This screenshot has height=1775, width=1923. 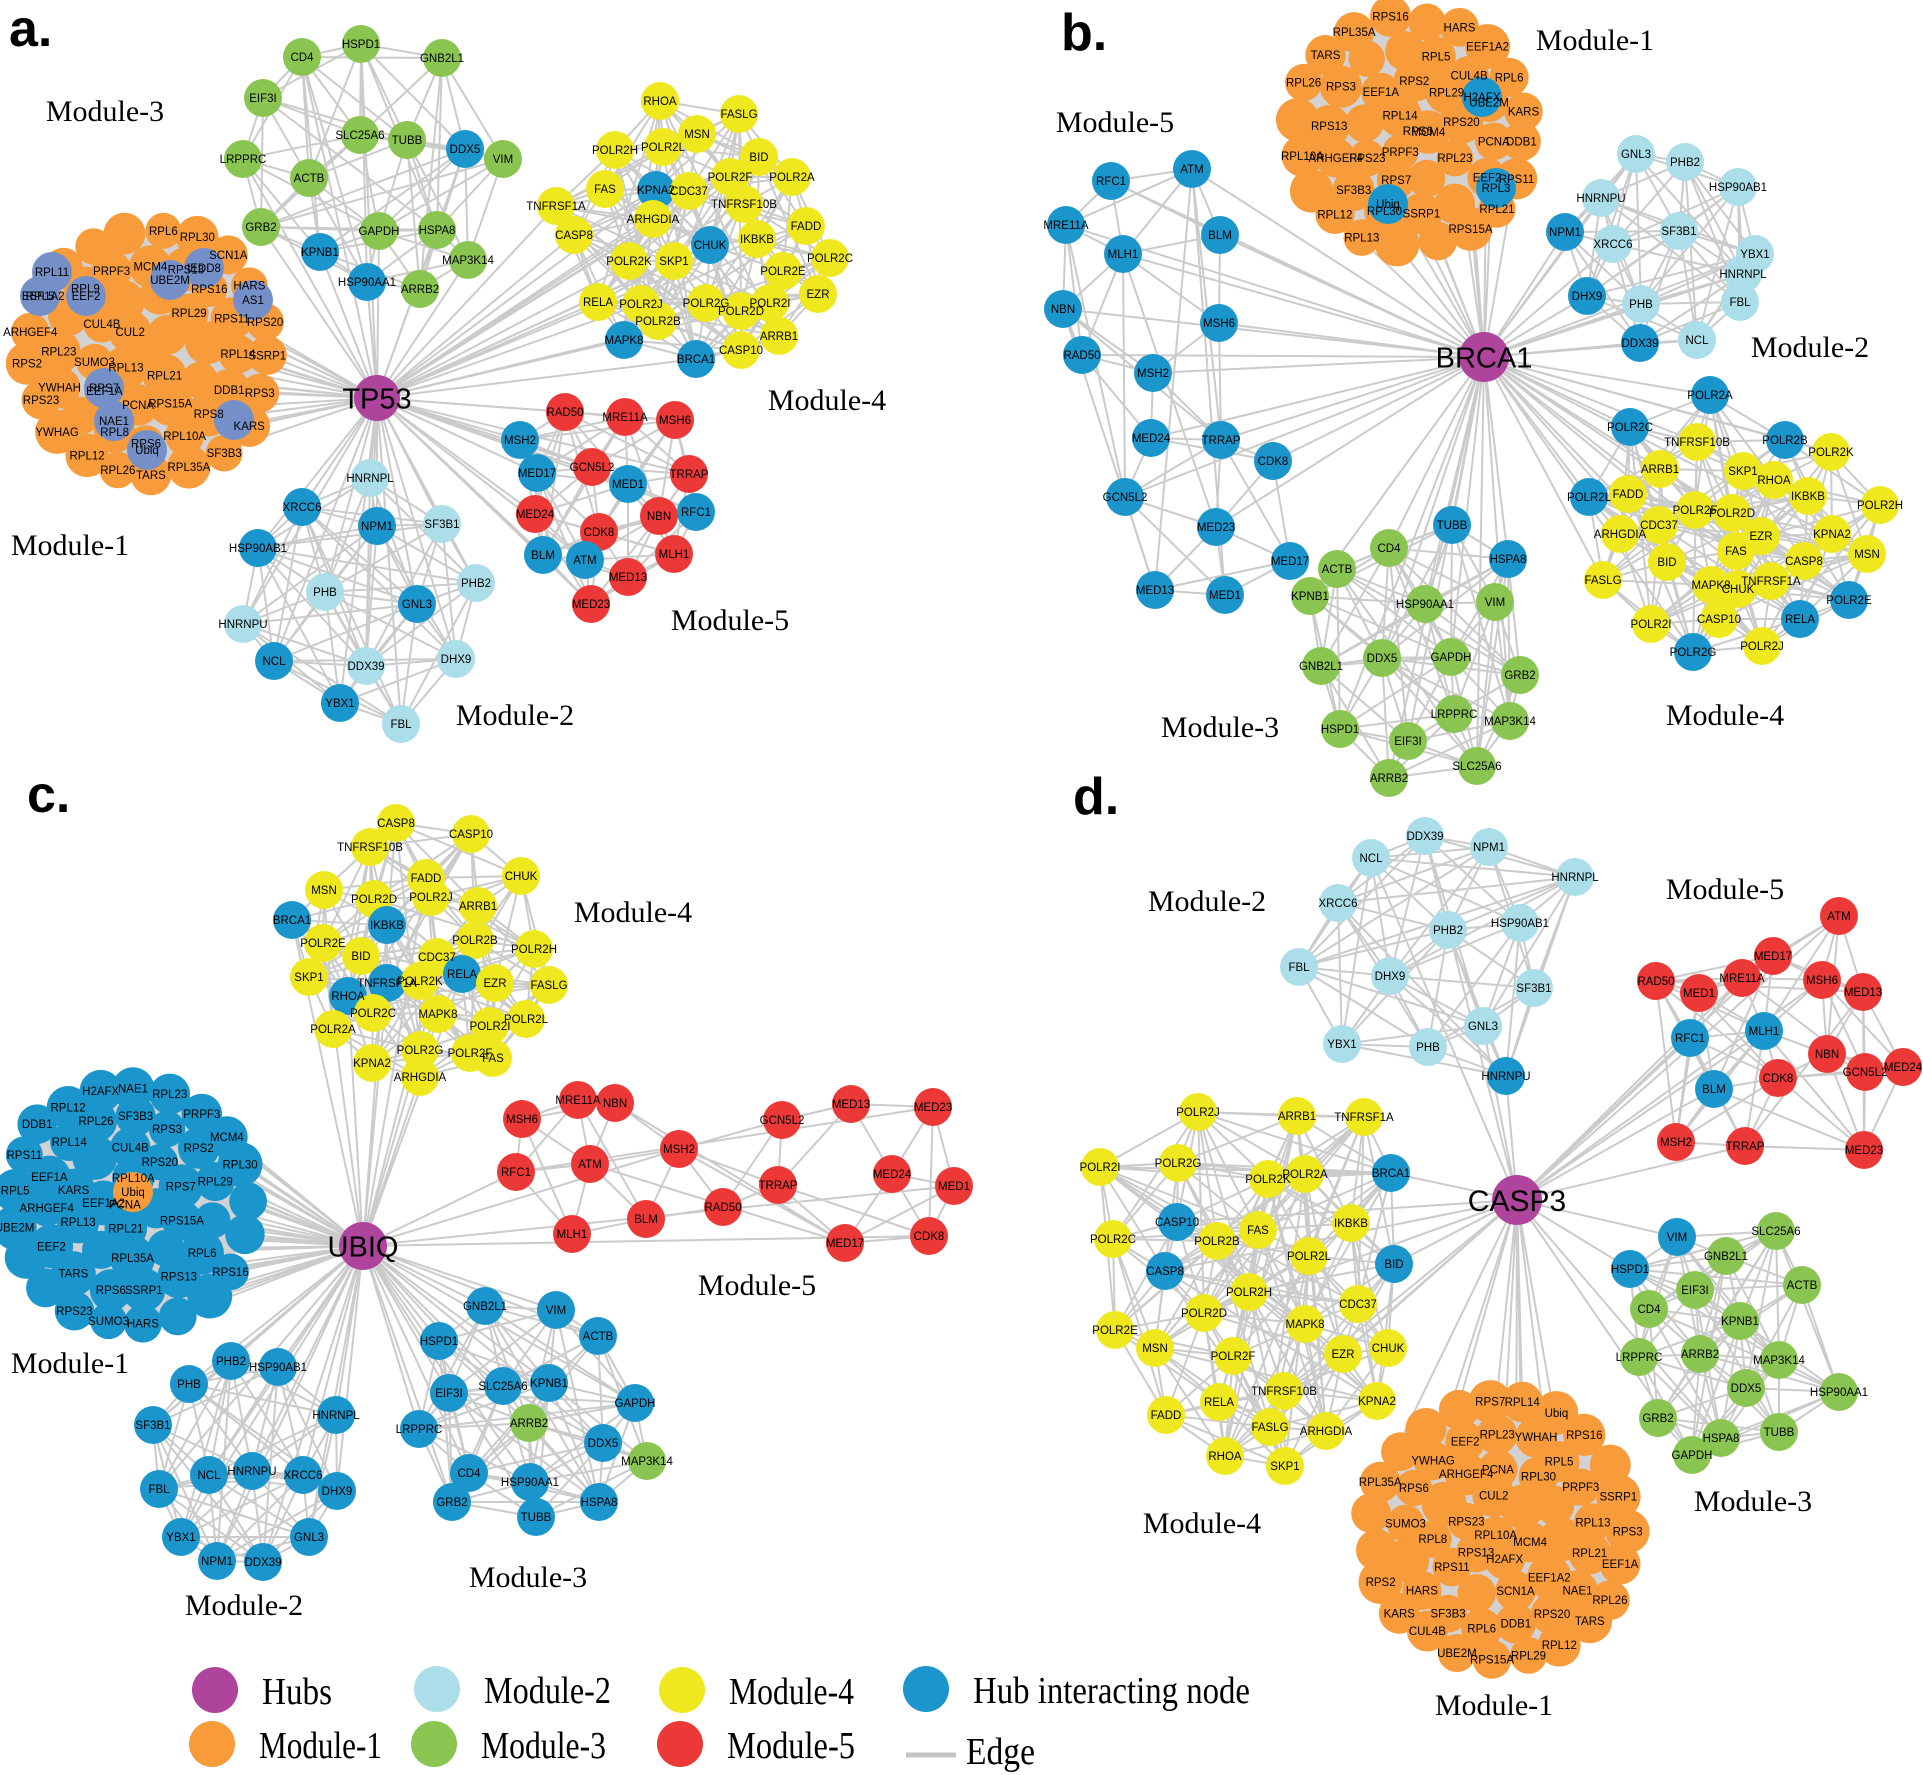 I want to click on svg-text: RPL8, so click(x=1432, y=1540).